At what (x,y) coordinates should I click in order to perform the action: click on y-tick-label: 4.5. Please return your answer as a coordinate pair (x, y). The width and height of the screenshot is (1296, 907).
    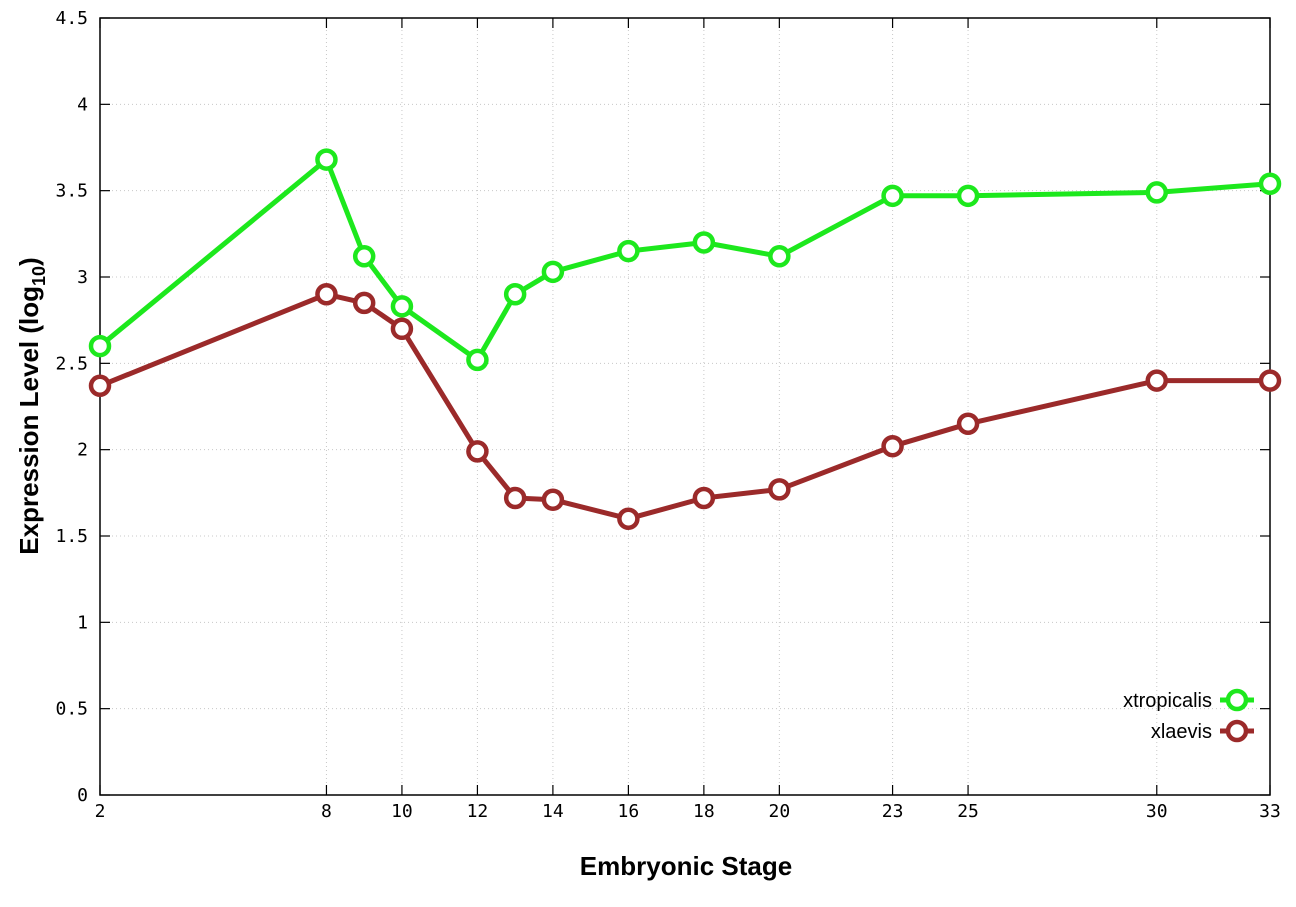
    Looking at the image, I should click on (71, 18).